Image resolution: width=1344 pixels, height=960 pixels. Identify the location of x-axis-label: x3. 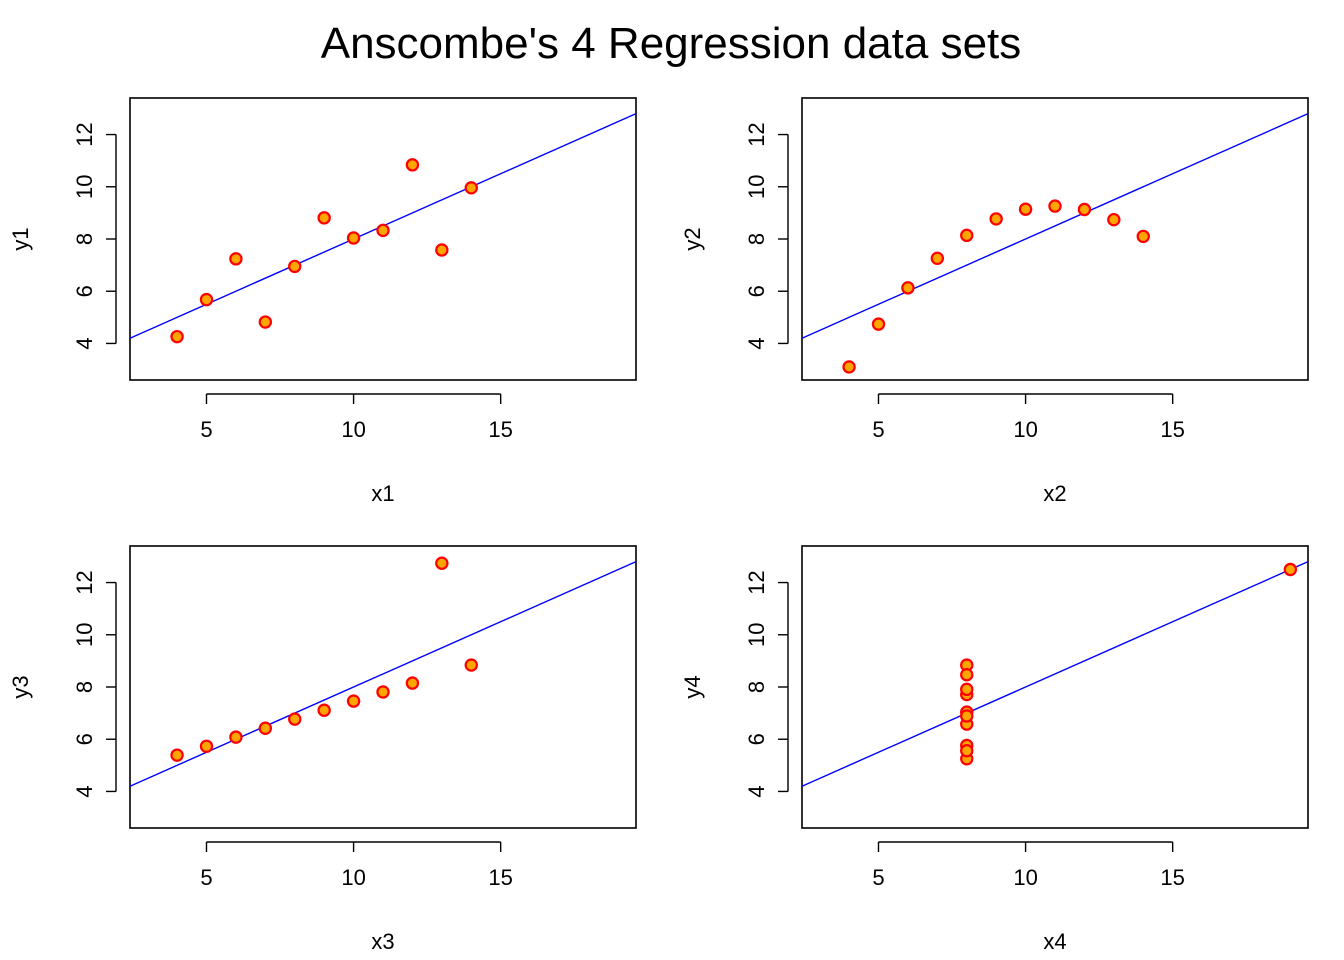
(382, 941).